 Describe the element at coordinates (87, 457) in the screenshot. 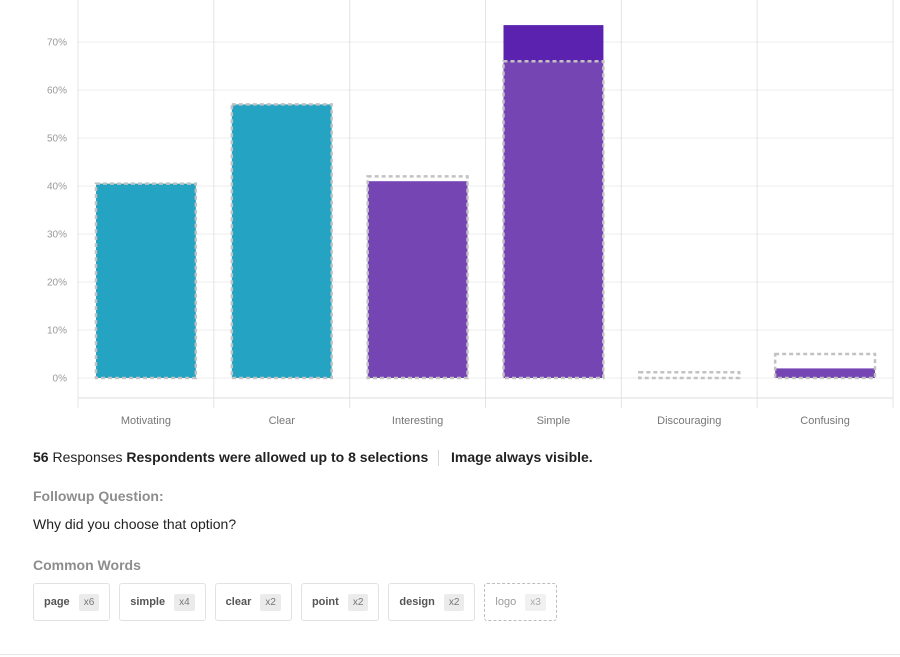

I see `responses-label: Responses` at that location.